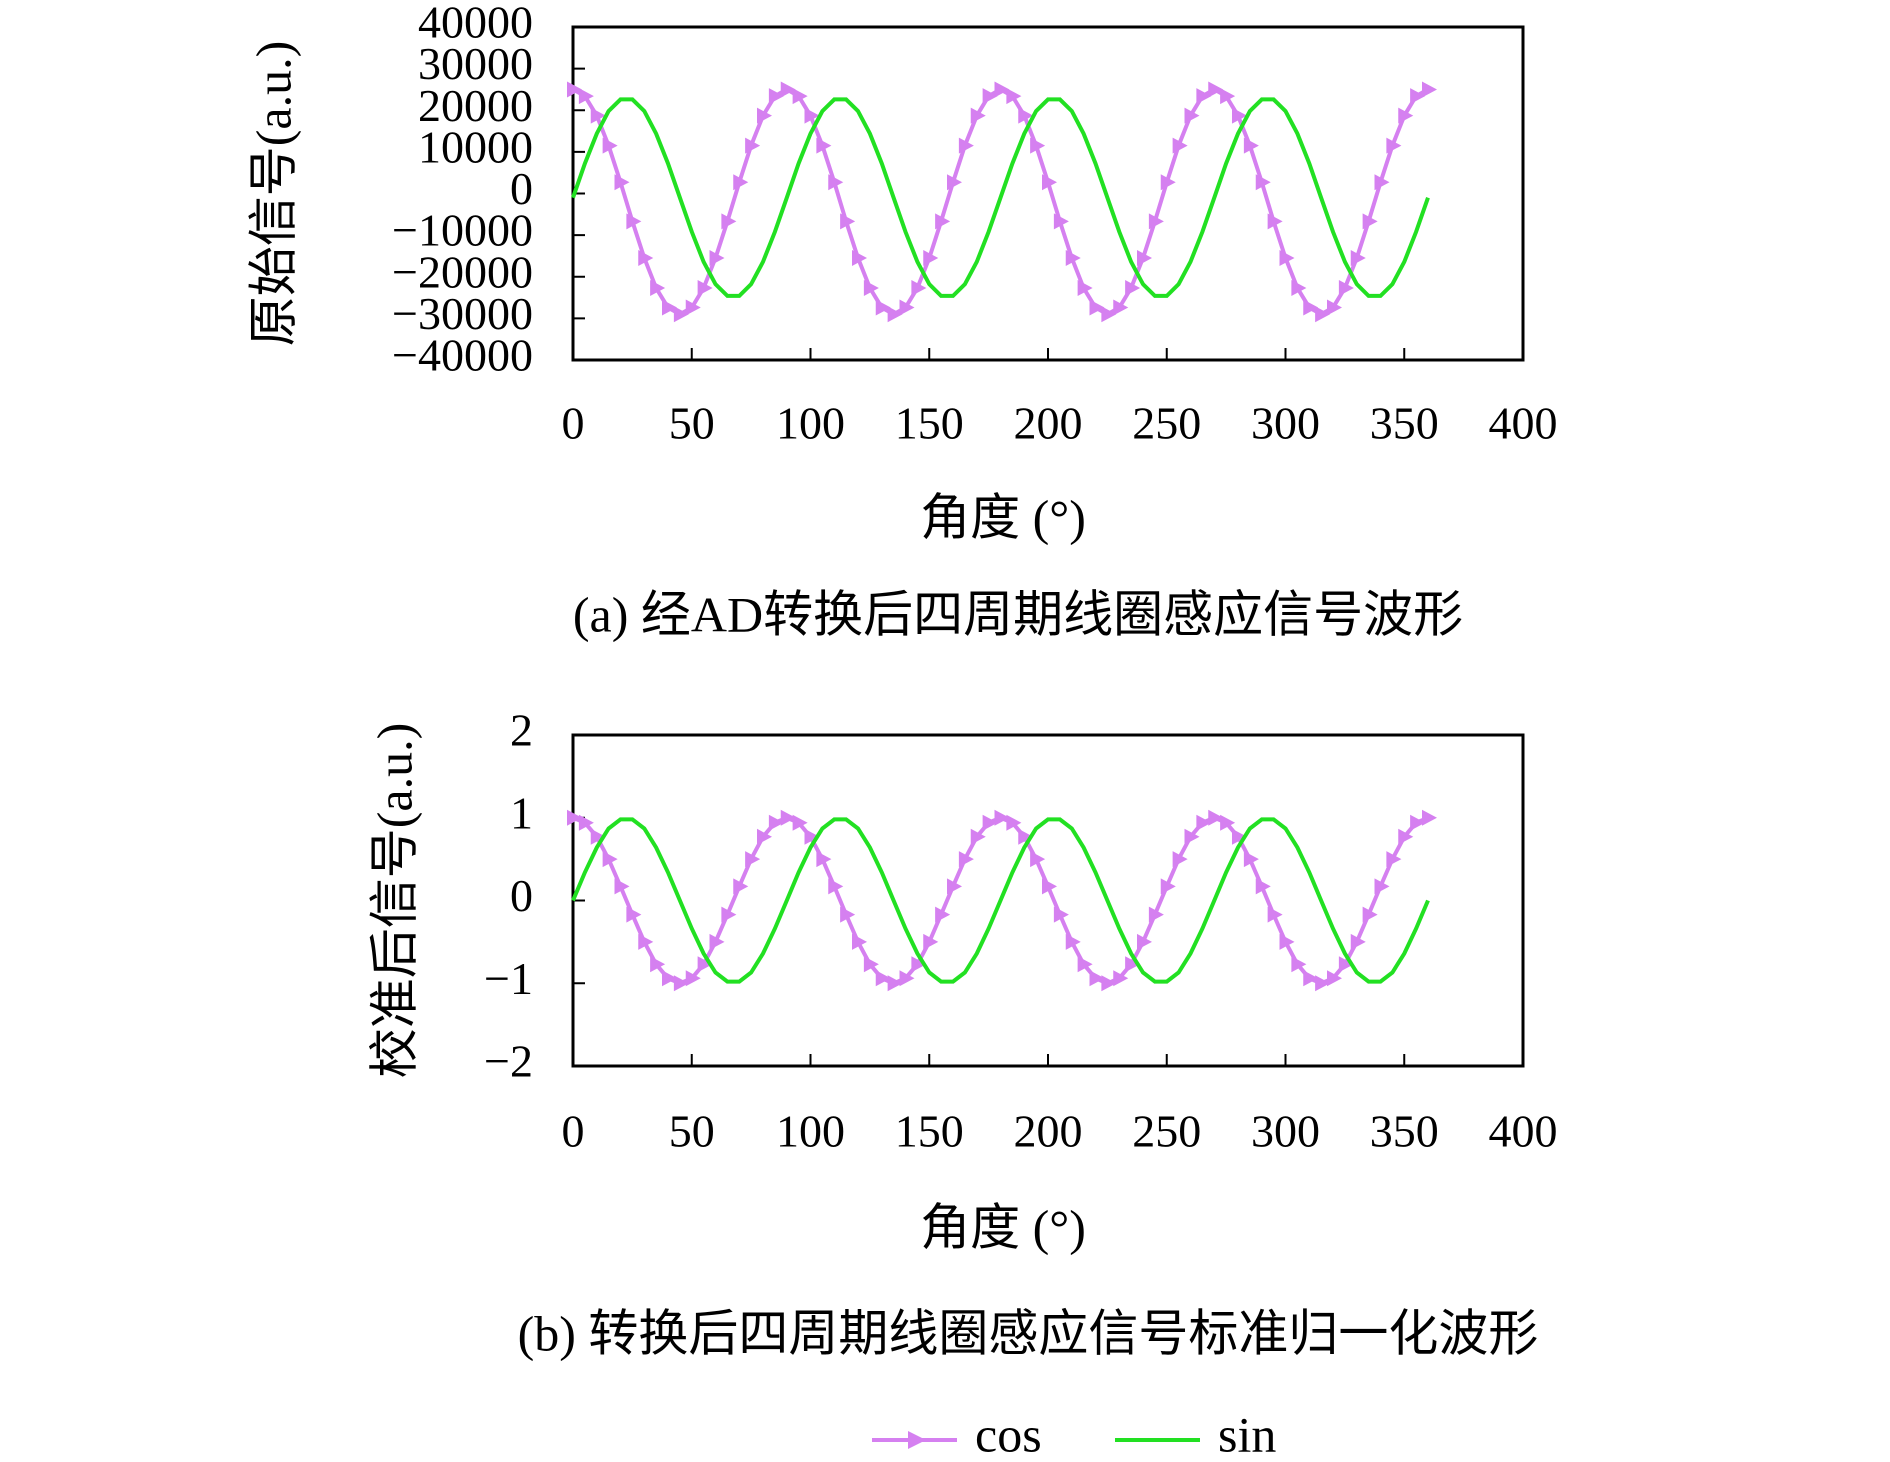 The height and width of the screenshot is (1462, 1890). I want to click on y-tick-label: −2, so click(508, 1061).